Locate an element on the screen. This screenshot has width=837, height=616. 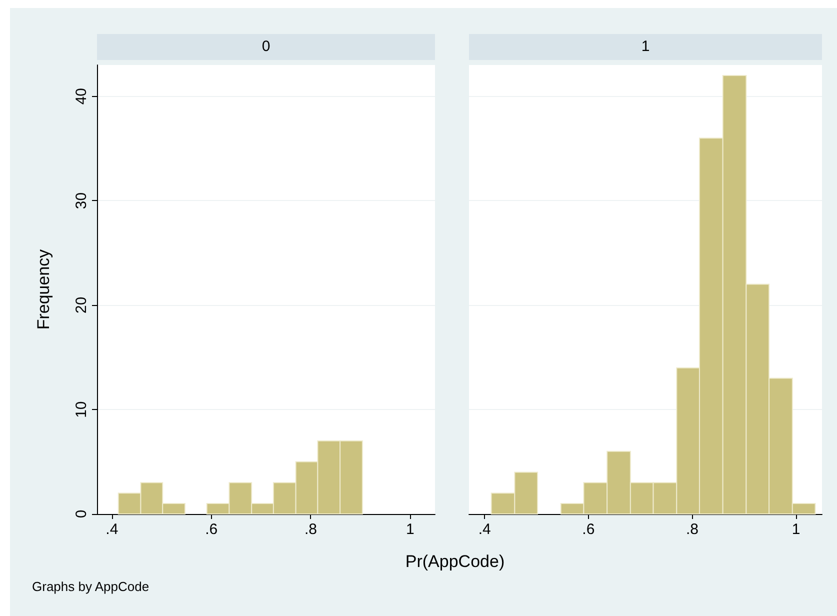
y-tick-label: 10 is located at coordinates (81, 409).